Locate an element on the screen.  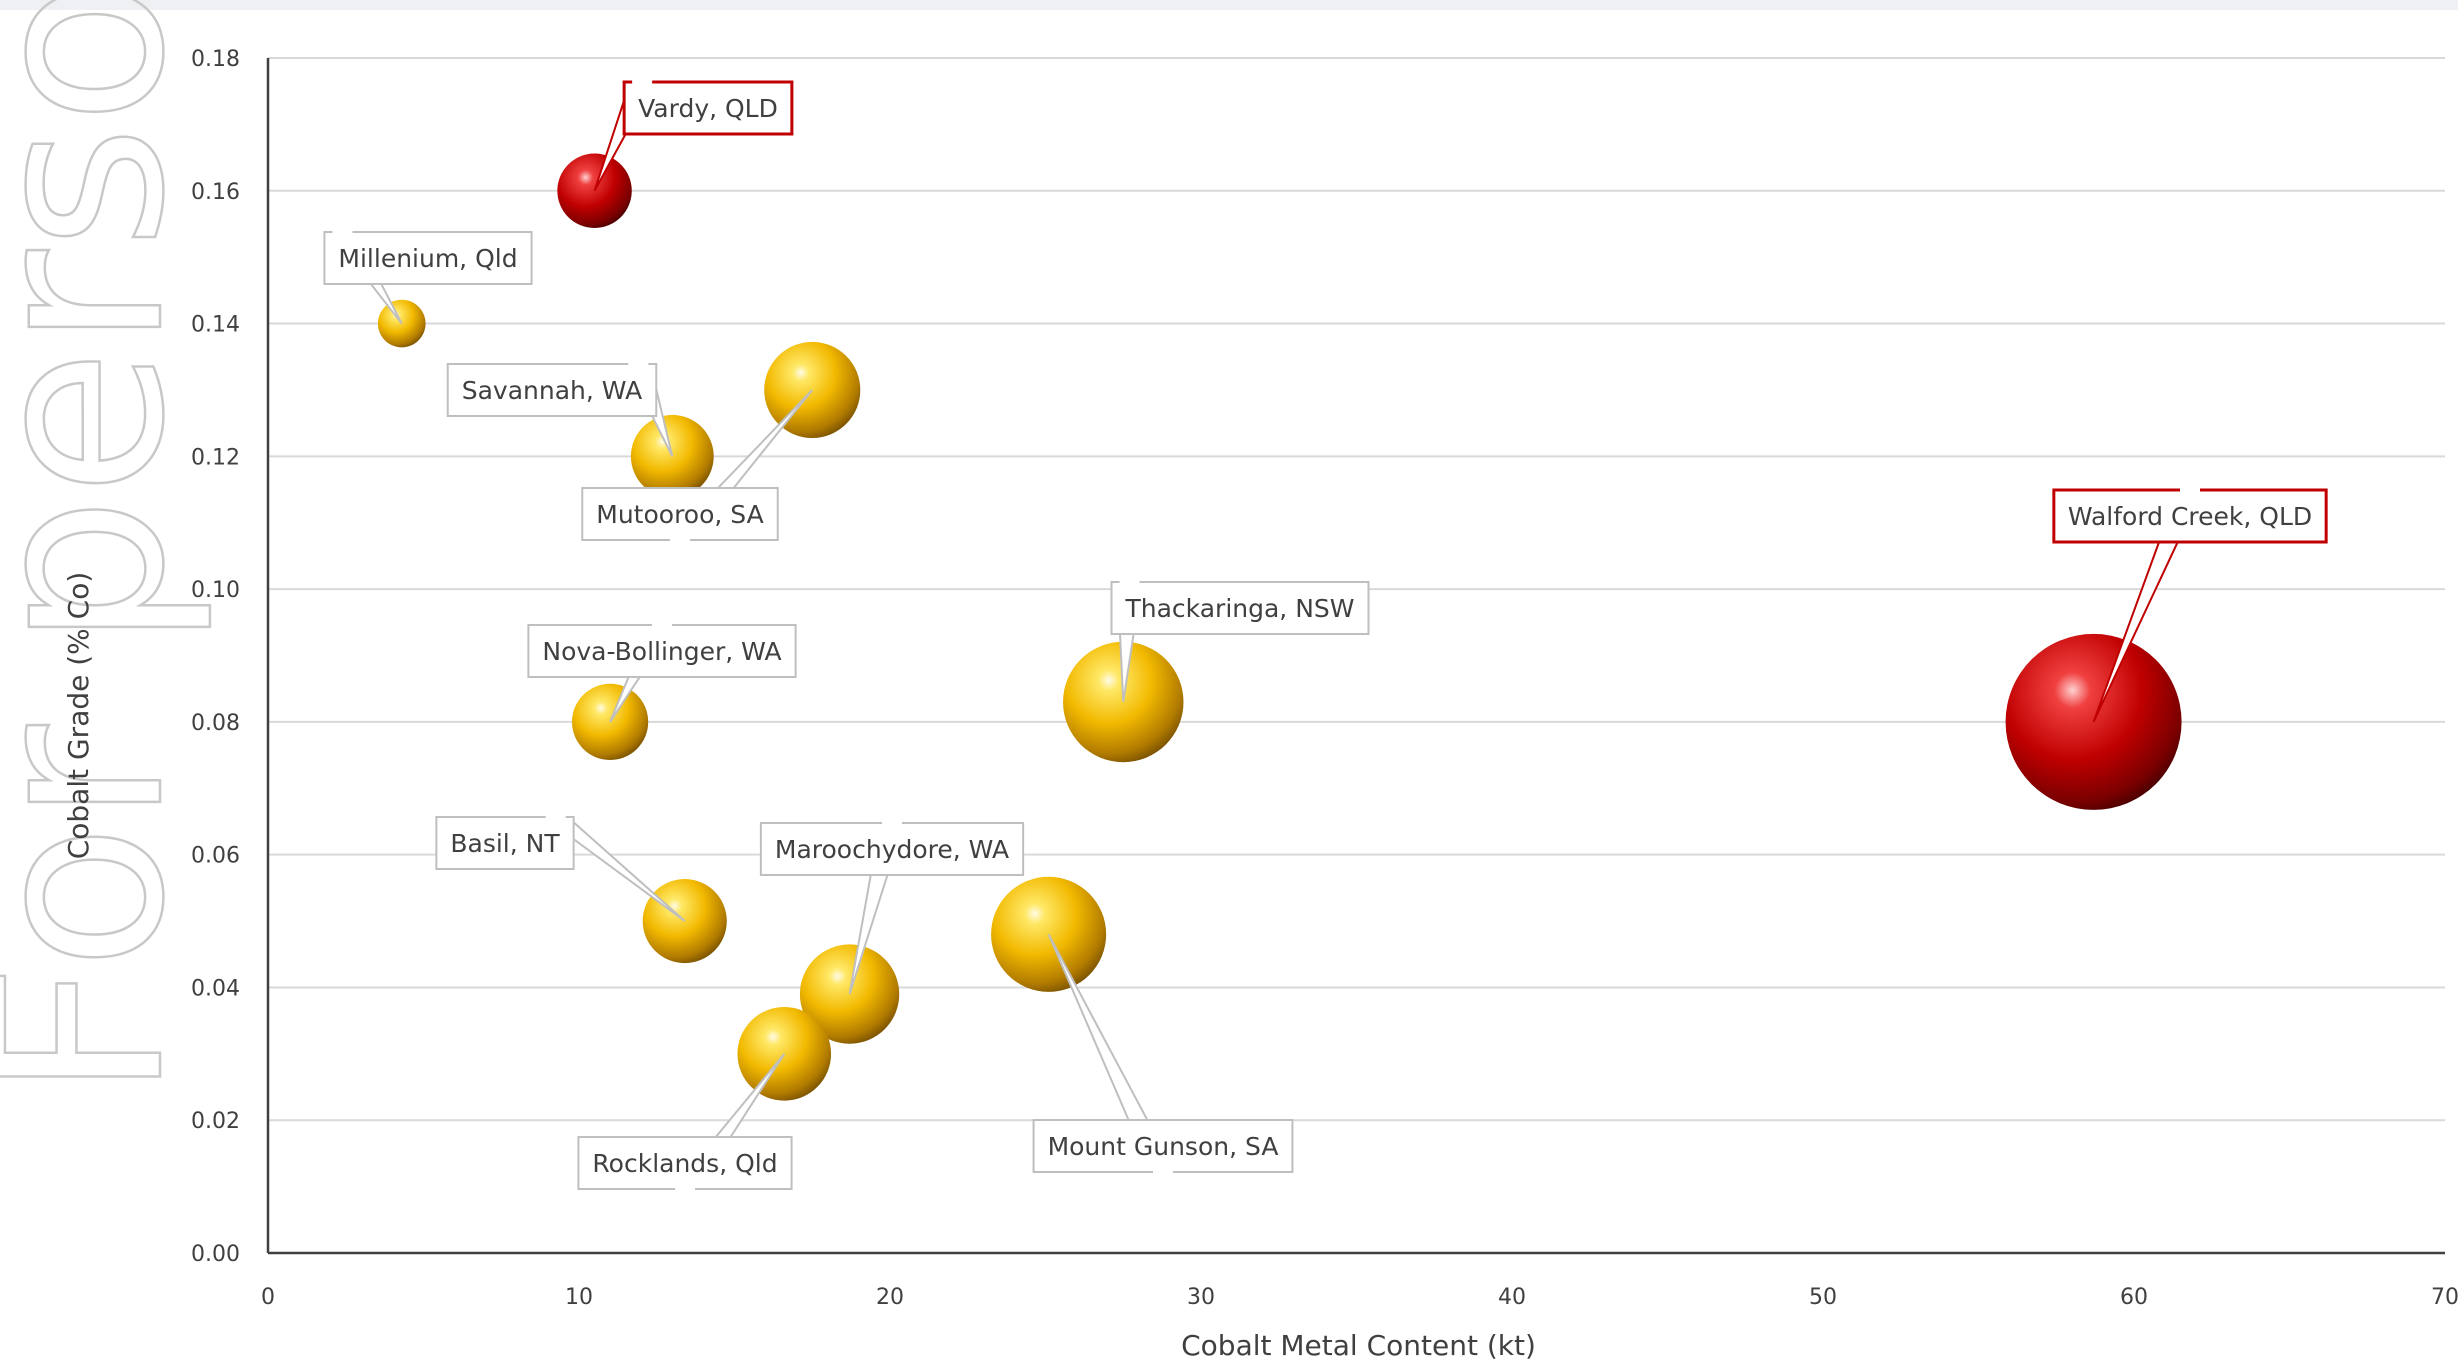
data-label: Walford Creek, QLD is located at coordinates (2190, 605).